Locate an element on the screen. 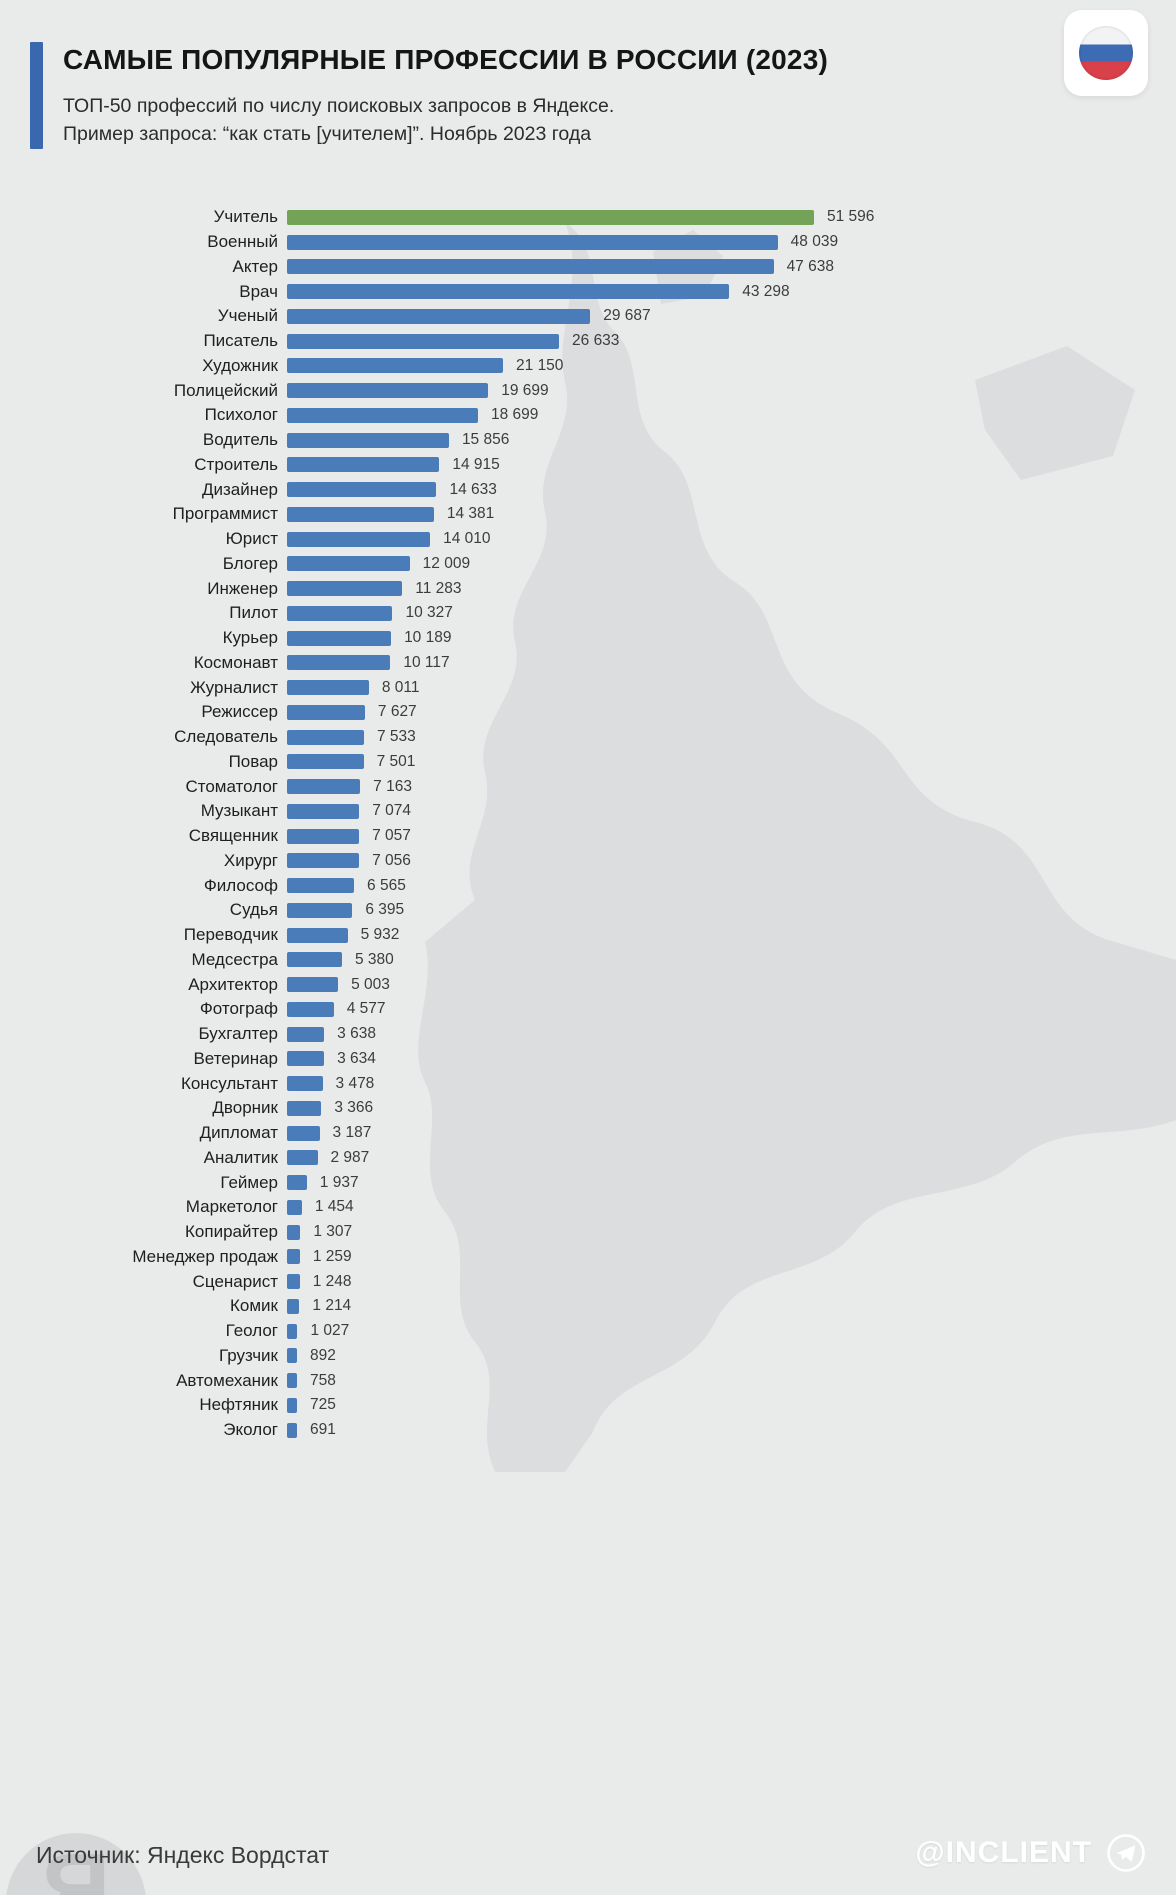  bar-row: Маркетолог 1 454 is located at coordinates (588, 1207).